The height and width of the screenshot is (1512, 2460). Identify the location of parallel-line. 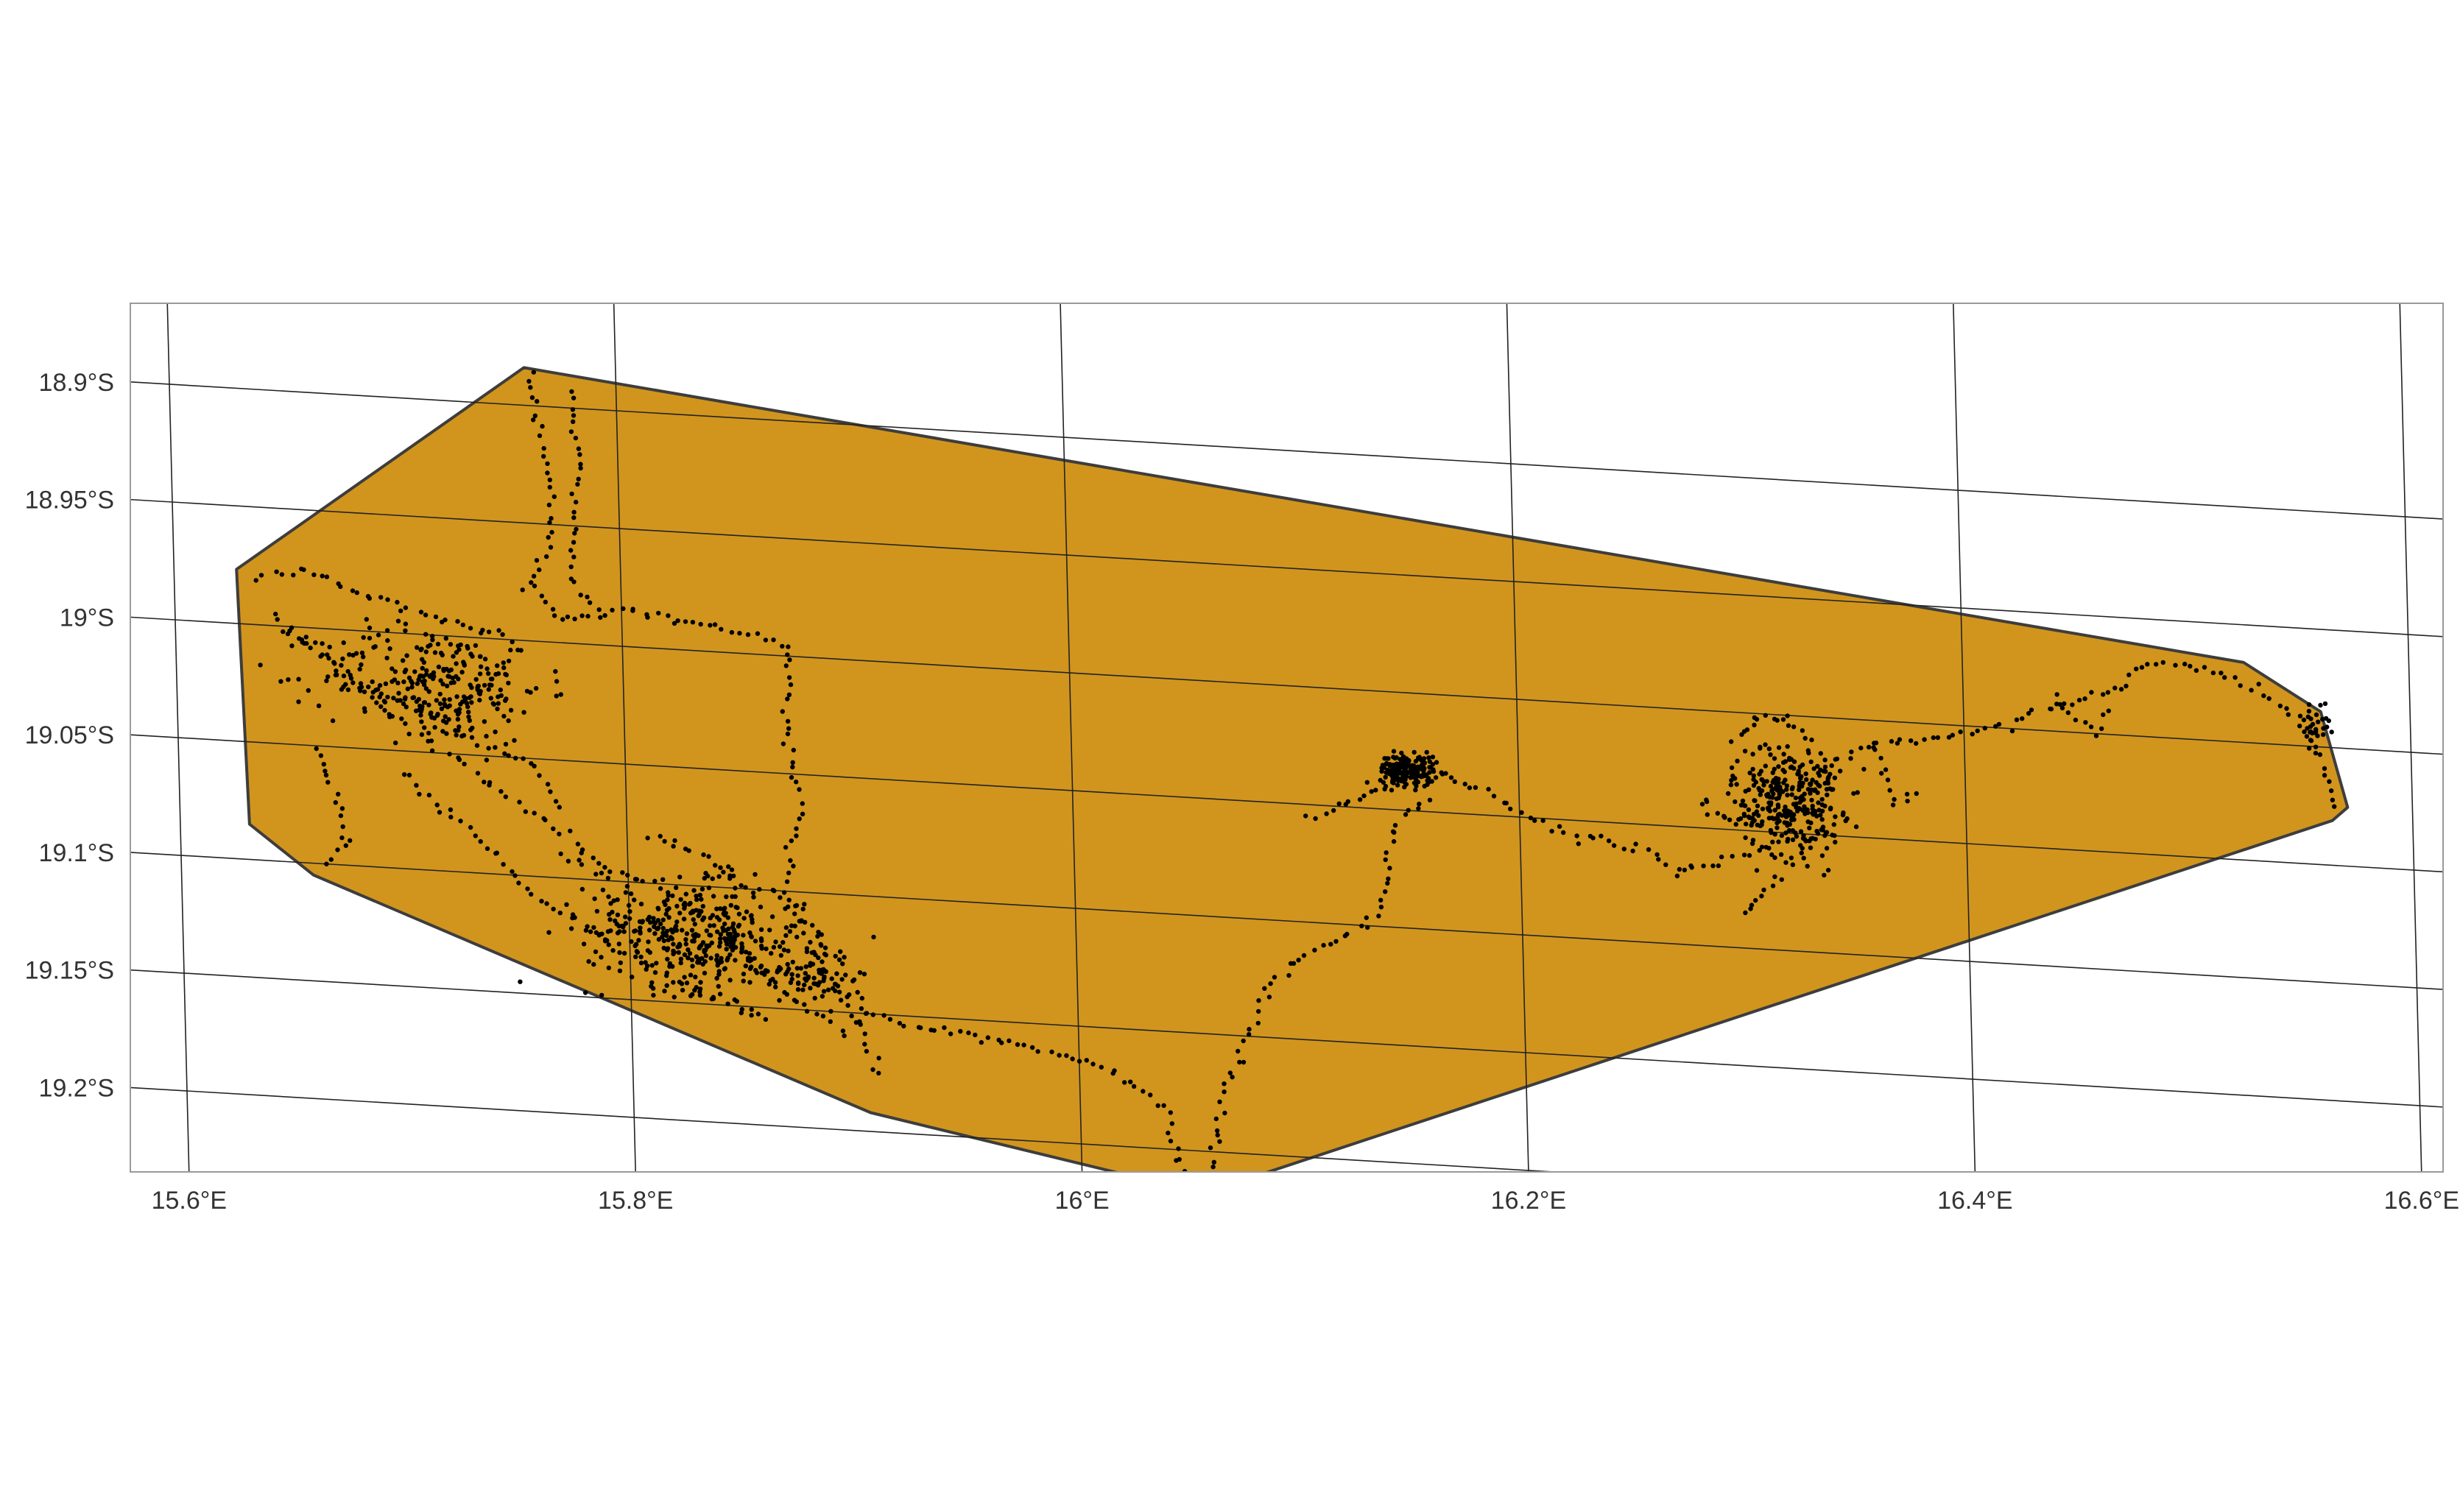
(847, 1129).